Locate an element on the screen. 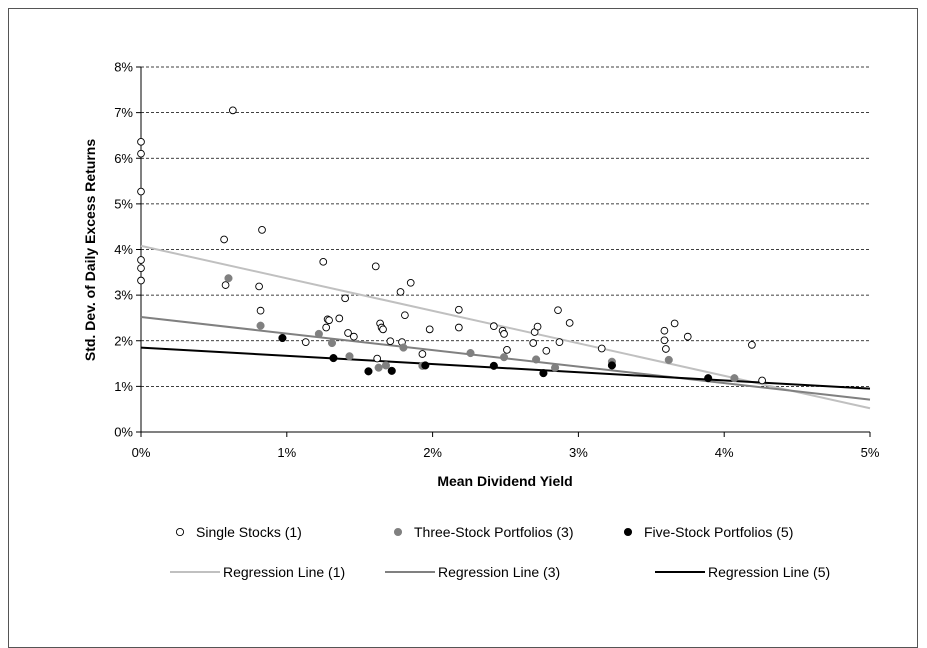 This screenshot has width=927, height=648. x-tick-label: 1% is located at coordinates (286, 452).